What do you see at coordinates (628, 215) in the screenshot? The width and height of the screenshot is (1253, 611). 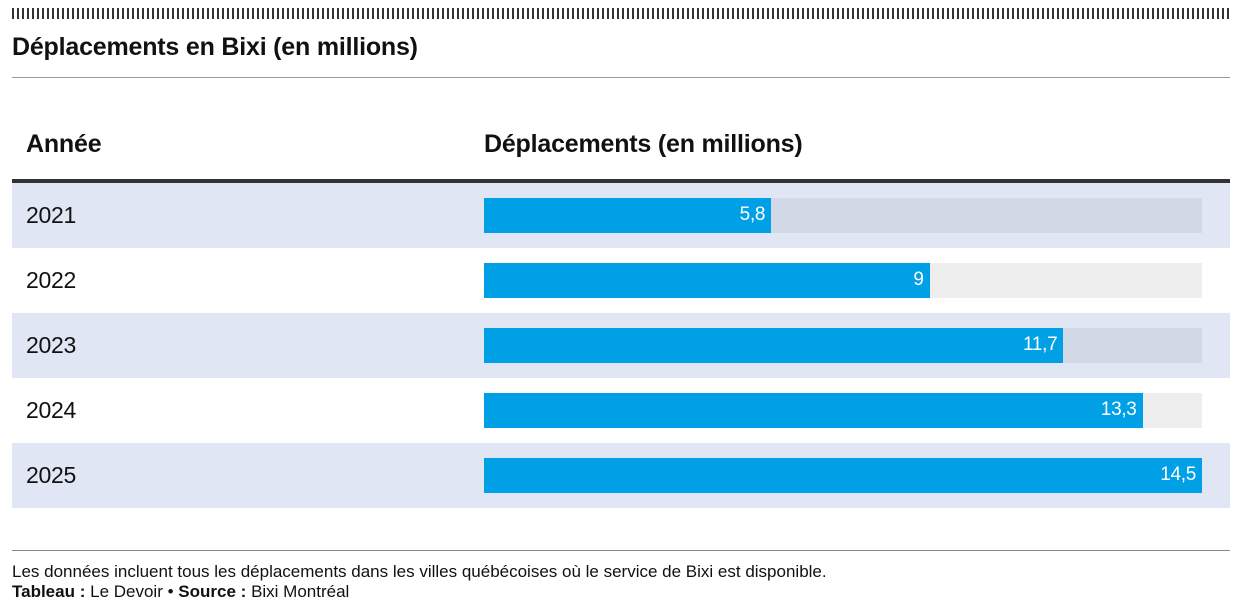 I see `bar: 5,8` at bounding box center [628, 215].